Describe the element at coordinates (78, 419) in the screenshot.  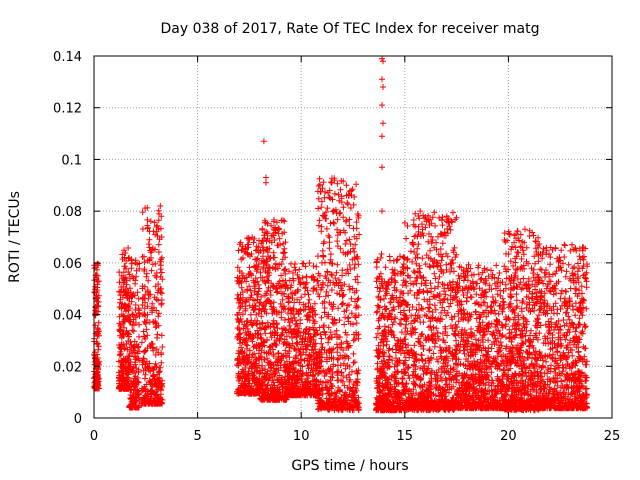
I see `y-tick-label: 0` at that location.